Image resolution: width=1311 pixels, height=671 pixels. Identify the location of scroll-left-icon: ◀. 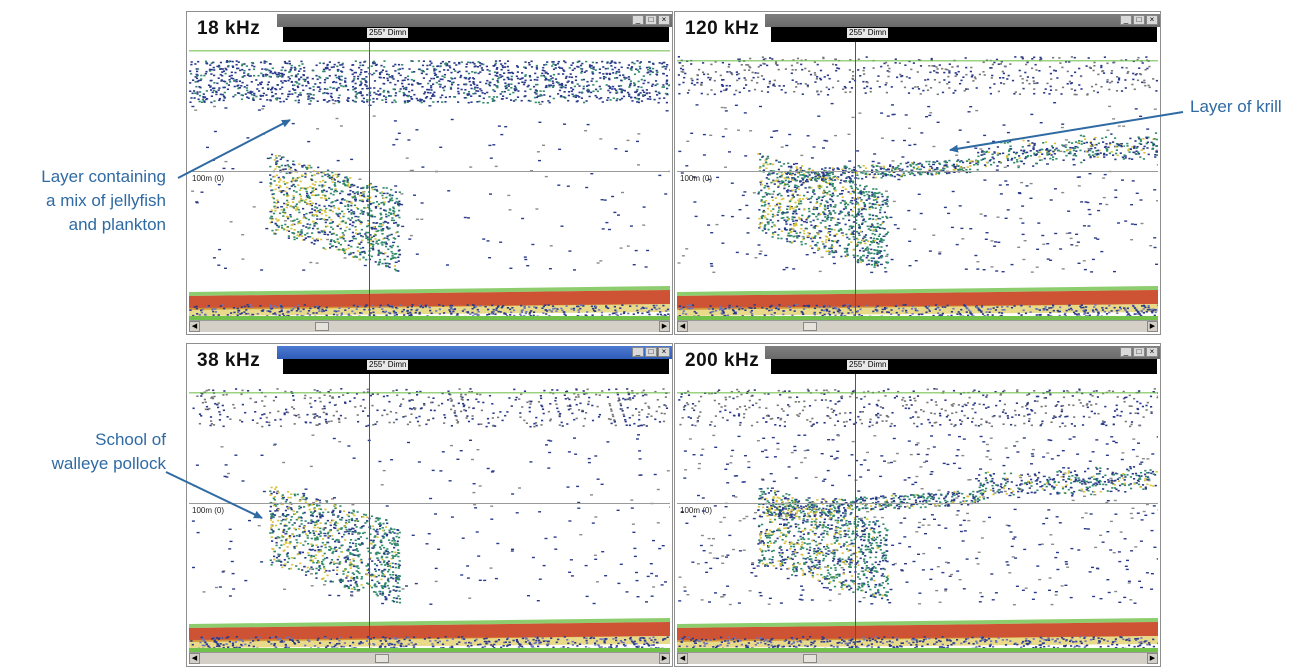
(194, 326).